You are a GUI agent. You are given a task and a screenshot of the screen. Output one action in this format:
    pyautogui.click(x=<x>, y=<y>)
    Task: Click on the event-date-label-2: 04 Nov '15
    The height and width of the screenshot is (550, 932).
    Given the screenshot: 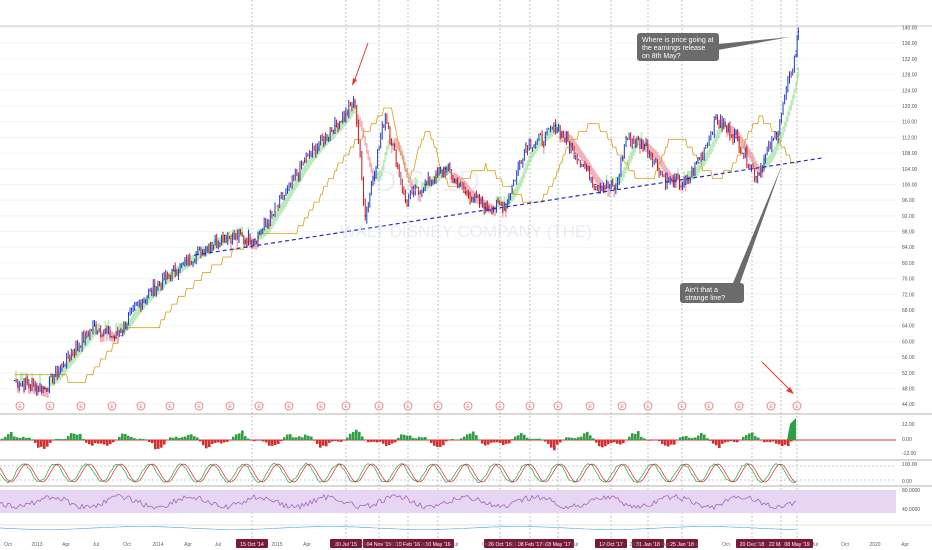 What is the action you would take?
    pyautogui.click(x=379, y=545)
    